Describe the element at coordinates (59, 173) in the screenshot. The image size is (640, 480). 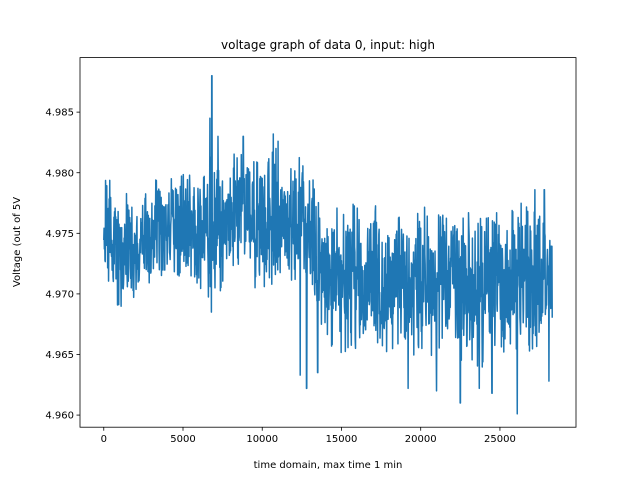
I see `y-tick-label: 4.980` at that location.